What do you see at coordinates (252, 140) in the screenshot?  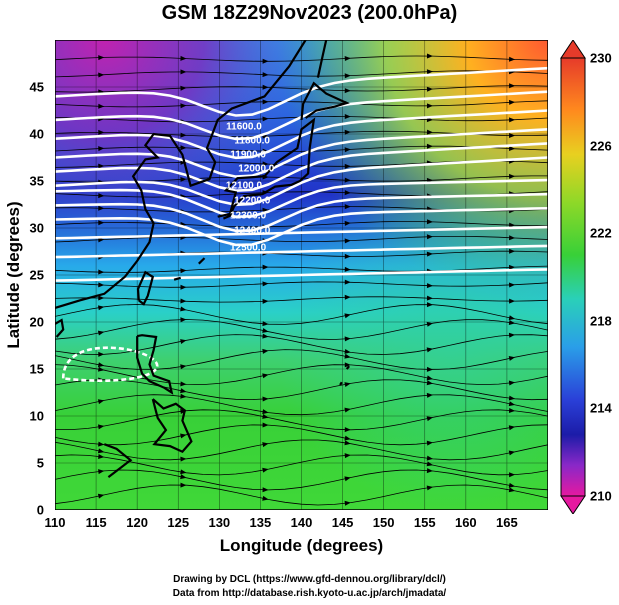 I see `contour-label: 11800.0` at bounding box center [252, 140].